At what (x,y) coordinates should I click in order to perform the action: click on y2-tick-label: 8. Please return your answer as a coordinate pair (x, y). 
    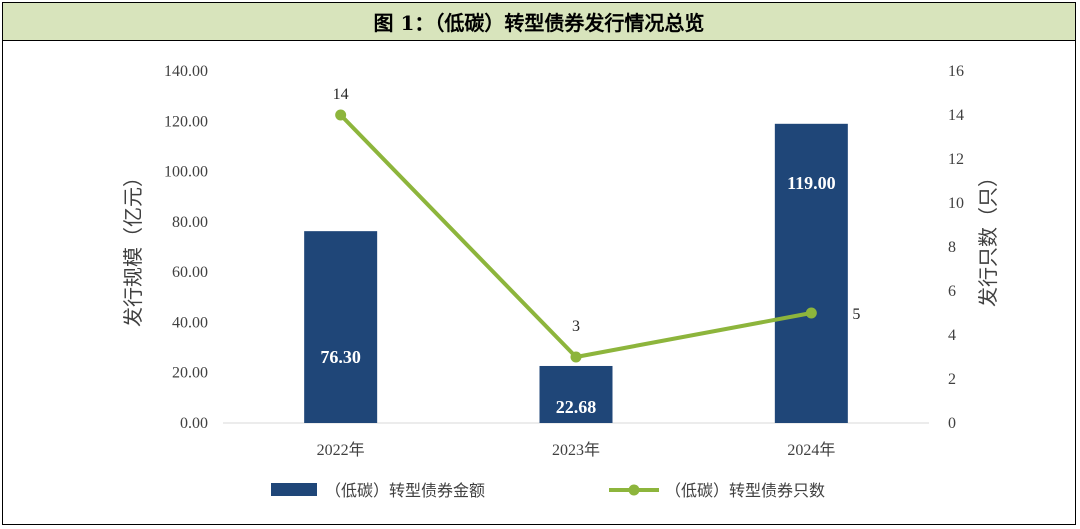
    Looking at the image, I should click on (952, 247).